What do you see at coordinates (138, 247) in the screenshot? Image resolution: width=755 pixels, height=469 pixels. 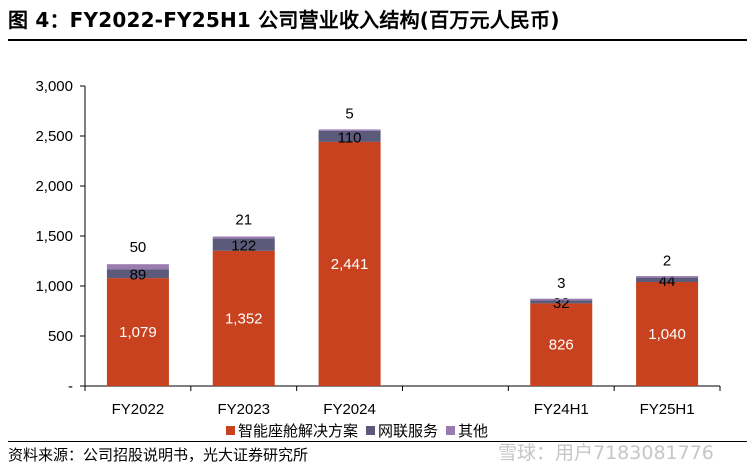 I see `data-label: 50` at bounding box center [138, 247].